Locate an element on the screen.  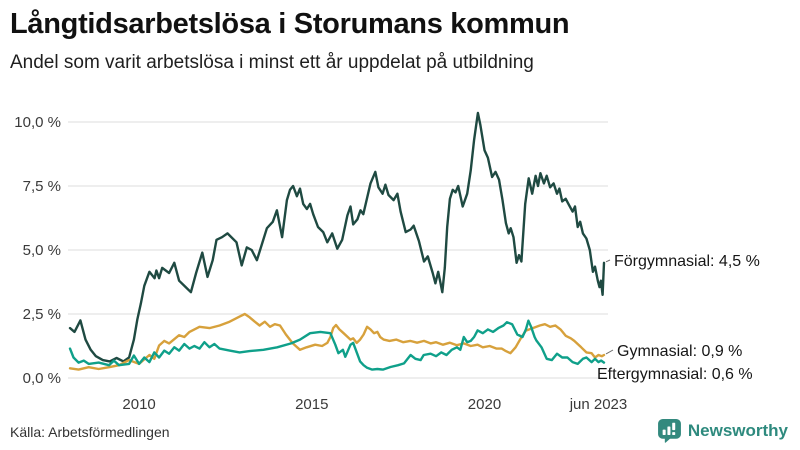
page-title: Långtidsarbetslösa i Storumans kommun is located at coordinates (290, 24).